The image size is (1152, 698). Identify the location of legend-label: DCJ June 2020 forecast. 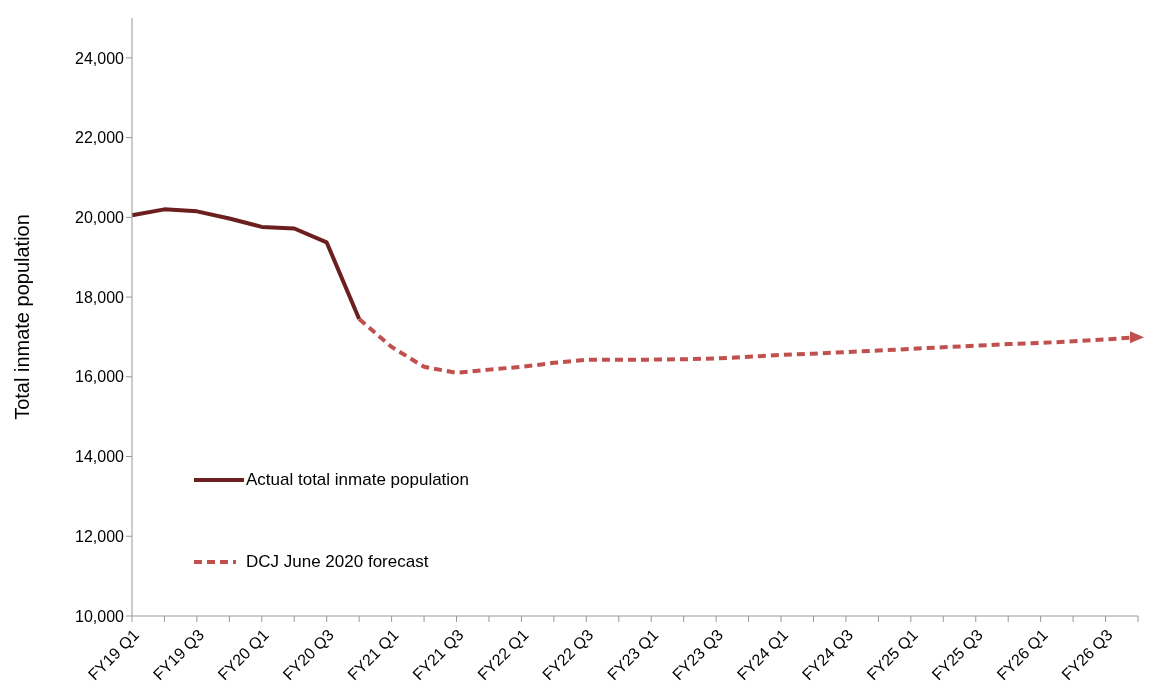
(337, 562).